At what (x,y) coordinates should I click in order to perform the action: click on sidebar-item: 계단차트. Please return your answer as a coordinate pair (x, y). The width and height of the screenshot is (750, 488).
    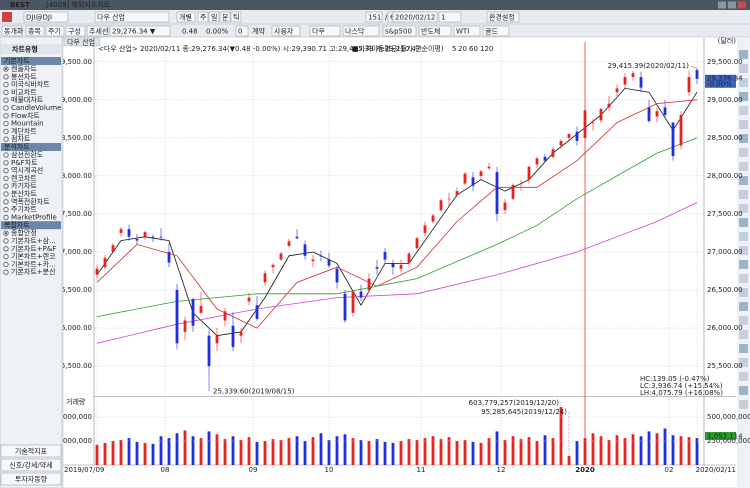
    Looking at the image, I should click on (24, 130).